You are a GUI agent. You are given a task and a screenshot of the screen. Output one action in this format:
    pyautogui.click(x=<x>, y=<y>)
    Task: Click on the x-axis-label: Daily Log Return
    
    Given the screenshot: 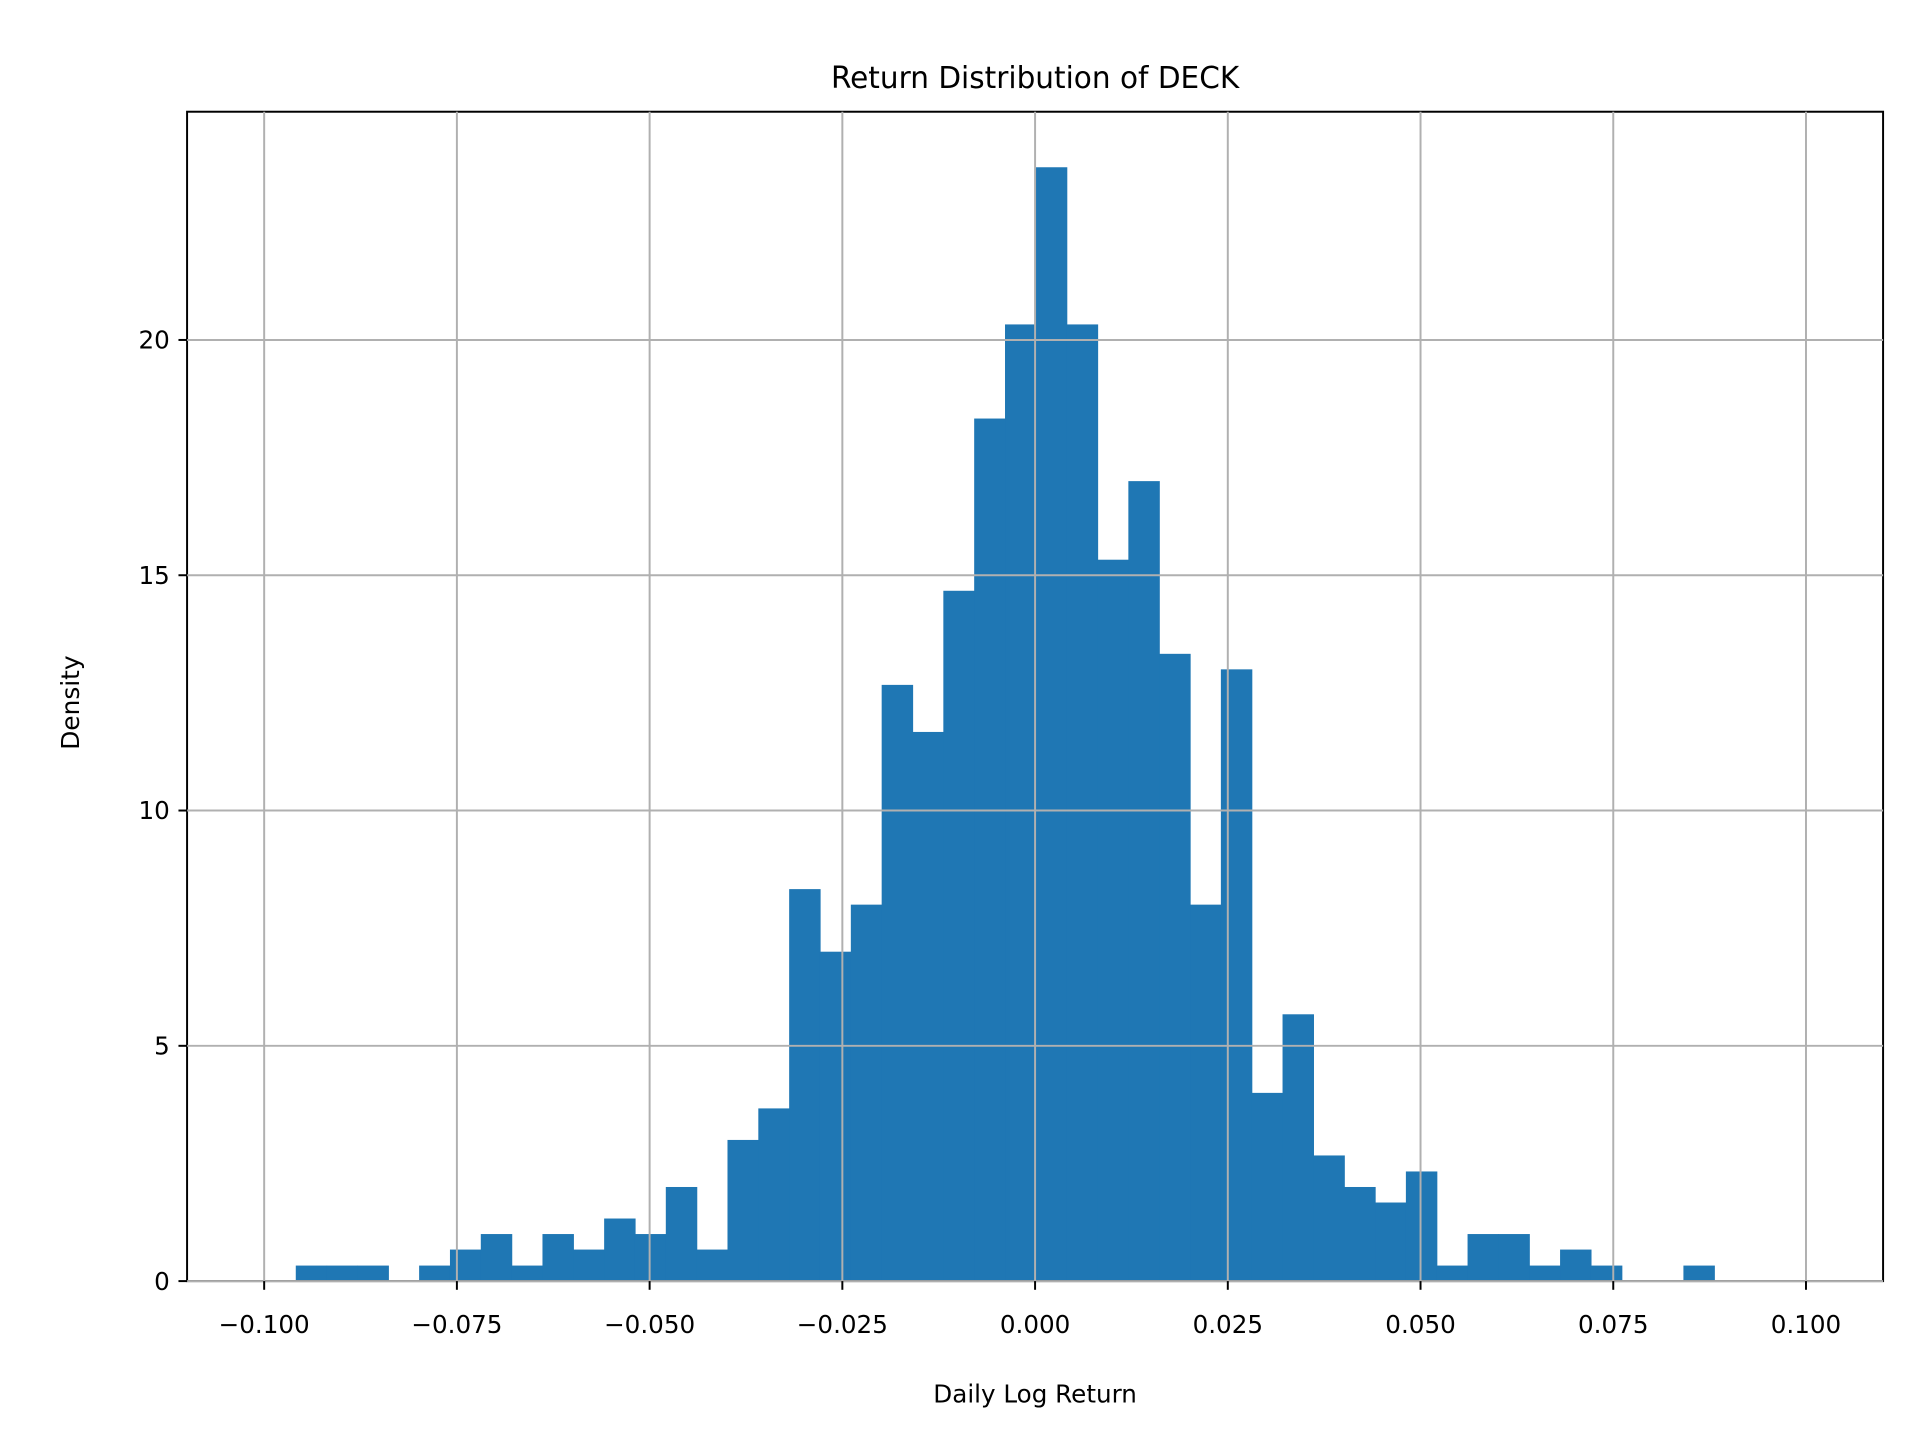 What is the action you would take?
    pyautogui.click(x=1035, y=1394)
    